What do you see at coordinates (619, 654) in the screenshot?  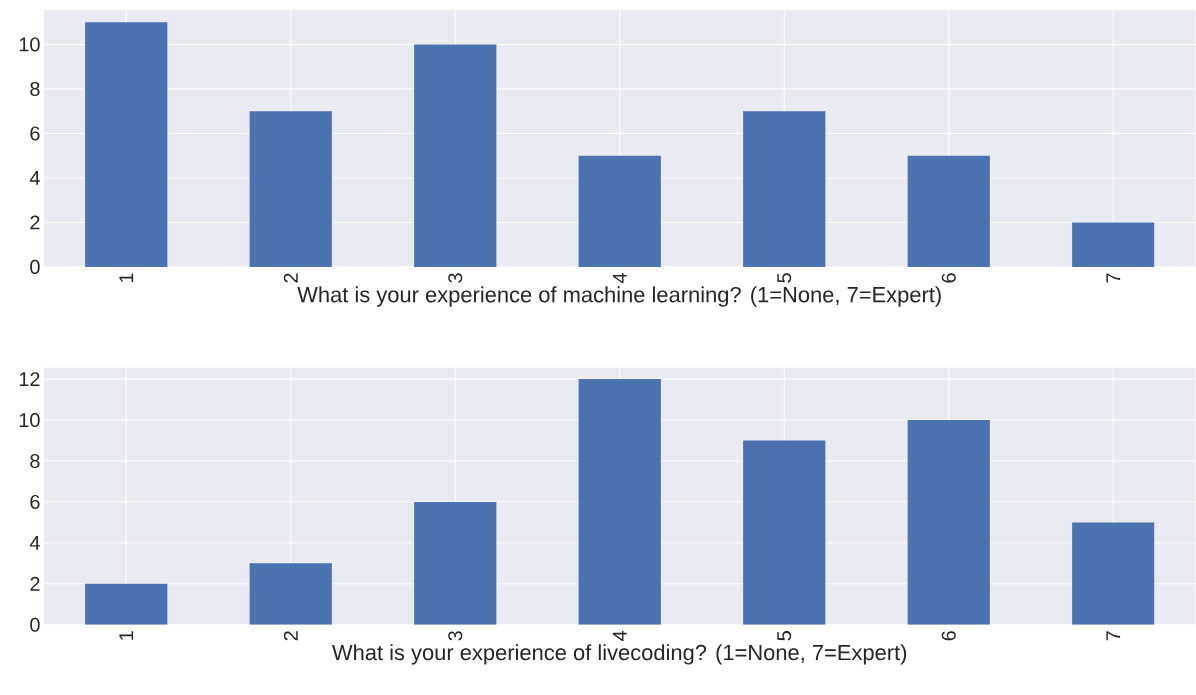 I see `x-axis-title: What is your experience of livecoding? (1=None, 7=Expert)` at bounding box center [619, 654].